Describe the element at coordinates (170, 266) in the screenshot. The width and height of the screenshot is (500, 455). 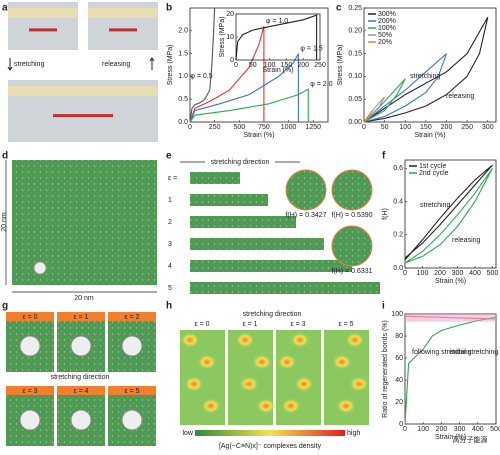
I see `strain-label: 4` at that location.